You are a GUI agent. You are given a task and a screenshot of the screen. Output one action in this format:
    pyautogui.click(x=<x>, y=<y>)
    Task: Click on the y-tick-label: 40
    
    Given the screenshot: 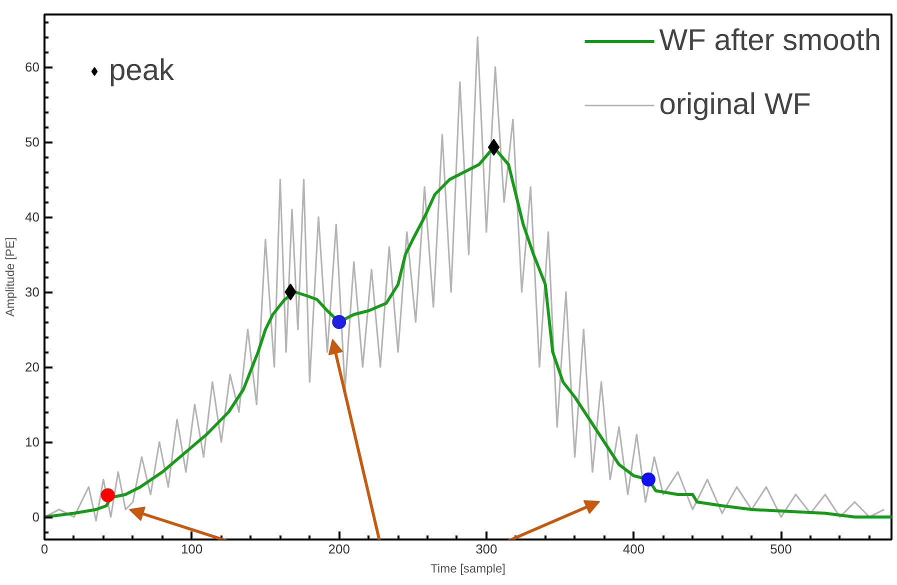 What is the action you would take?
    pyautogui.click(x=32, y=217)
    